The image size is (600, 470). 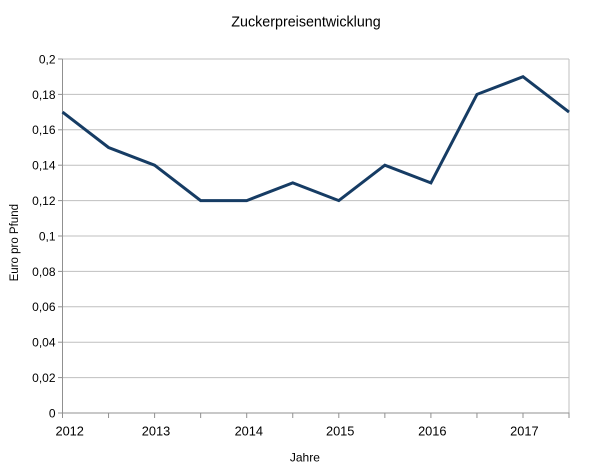 I want to click on svg-text: 0,04, so click(x=44, y=343).